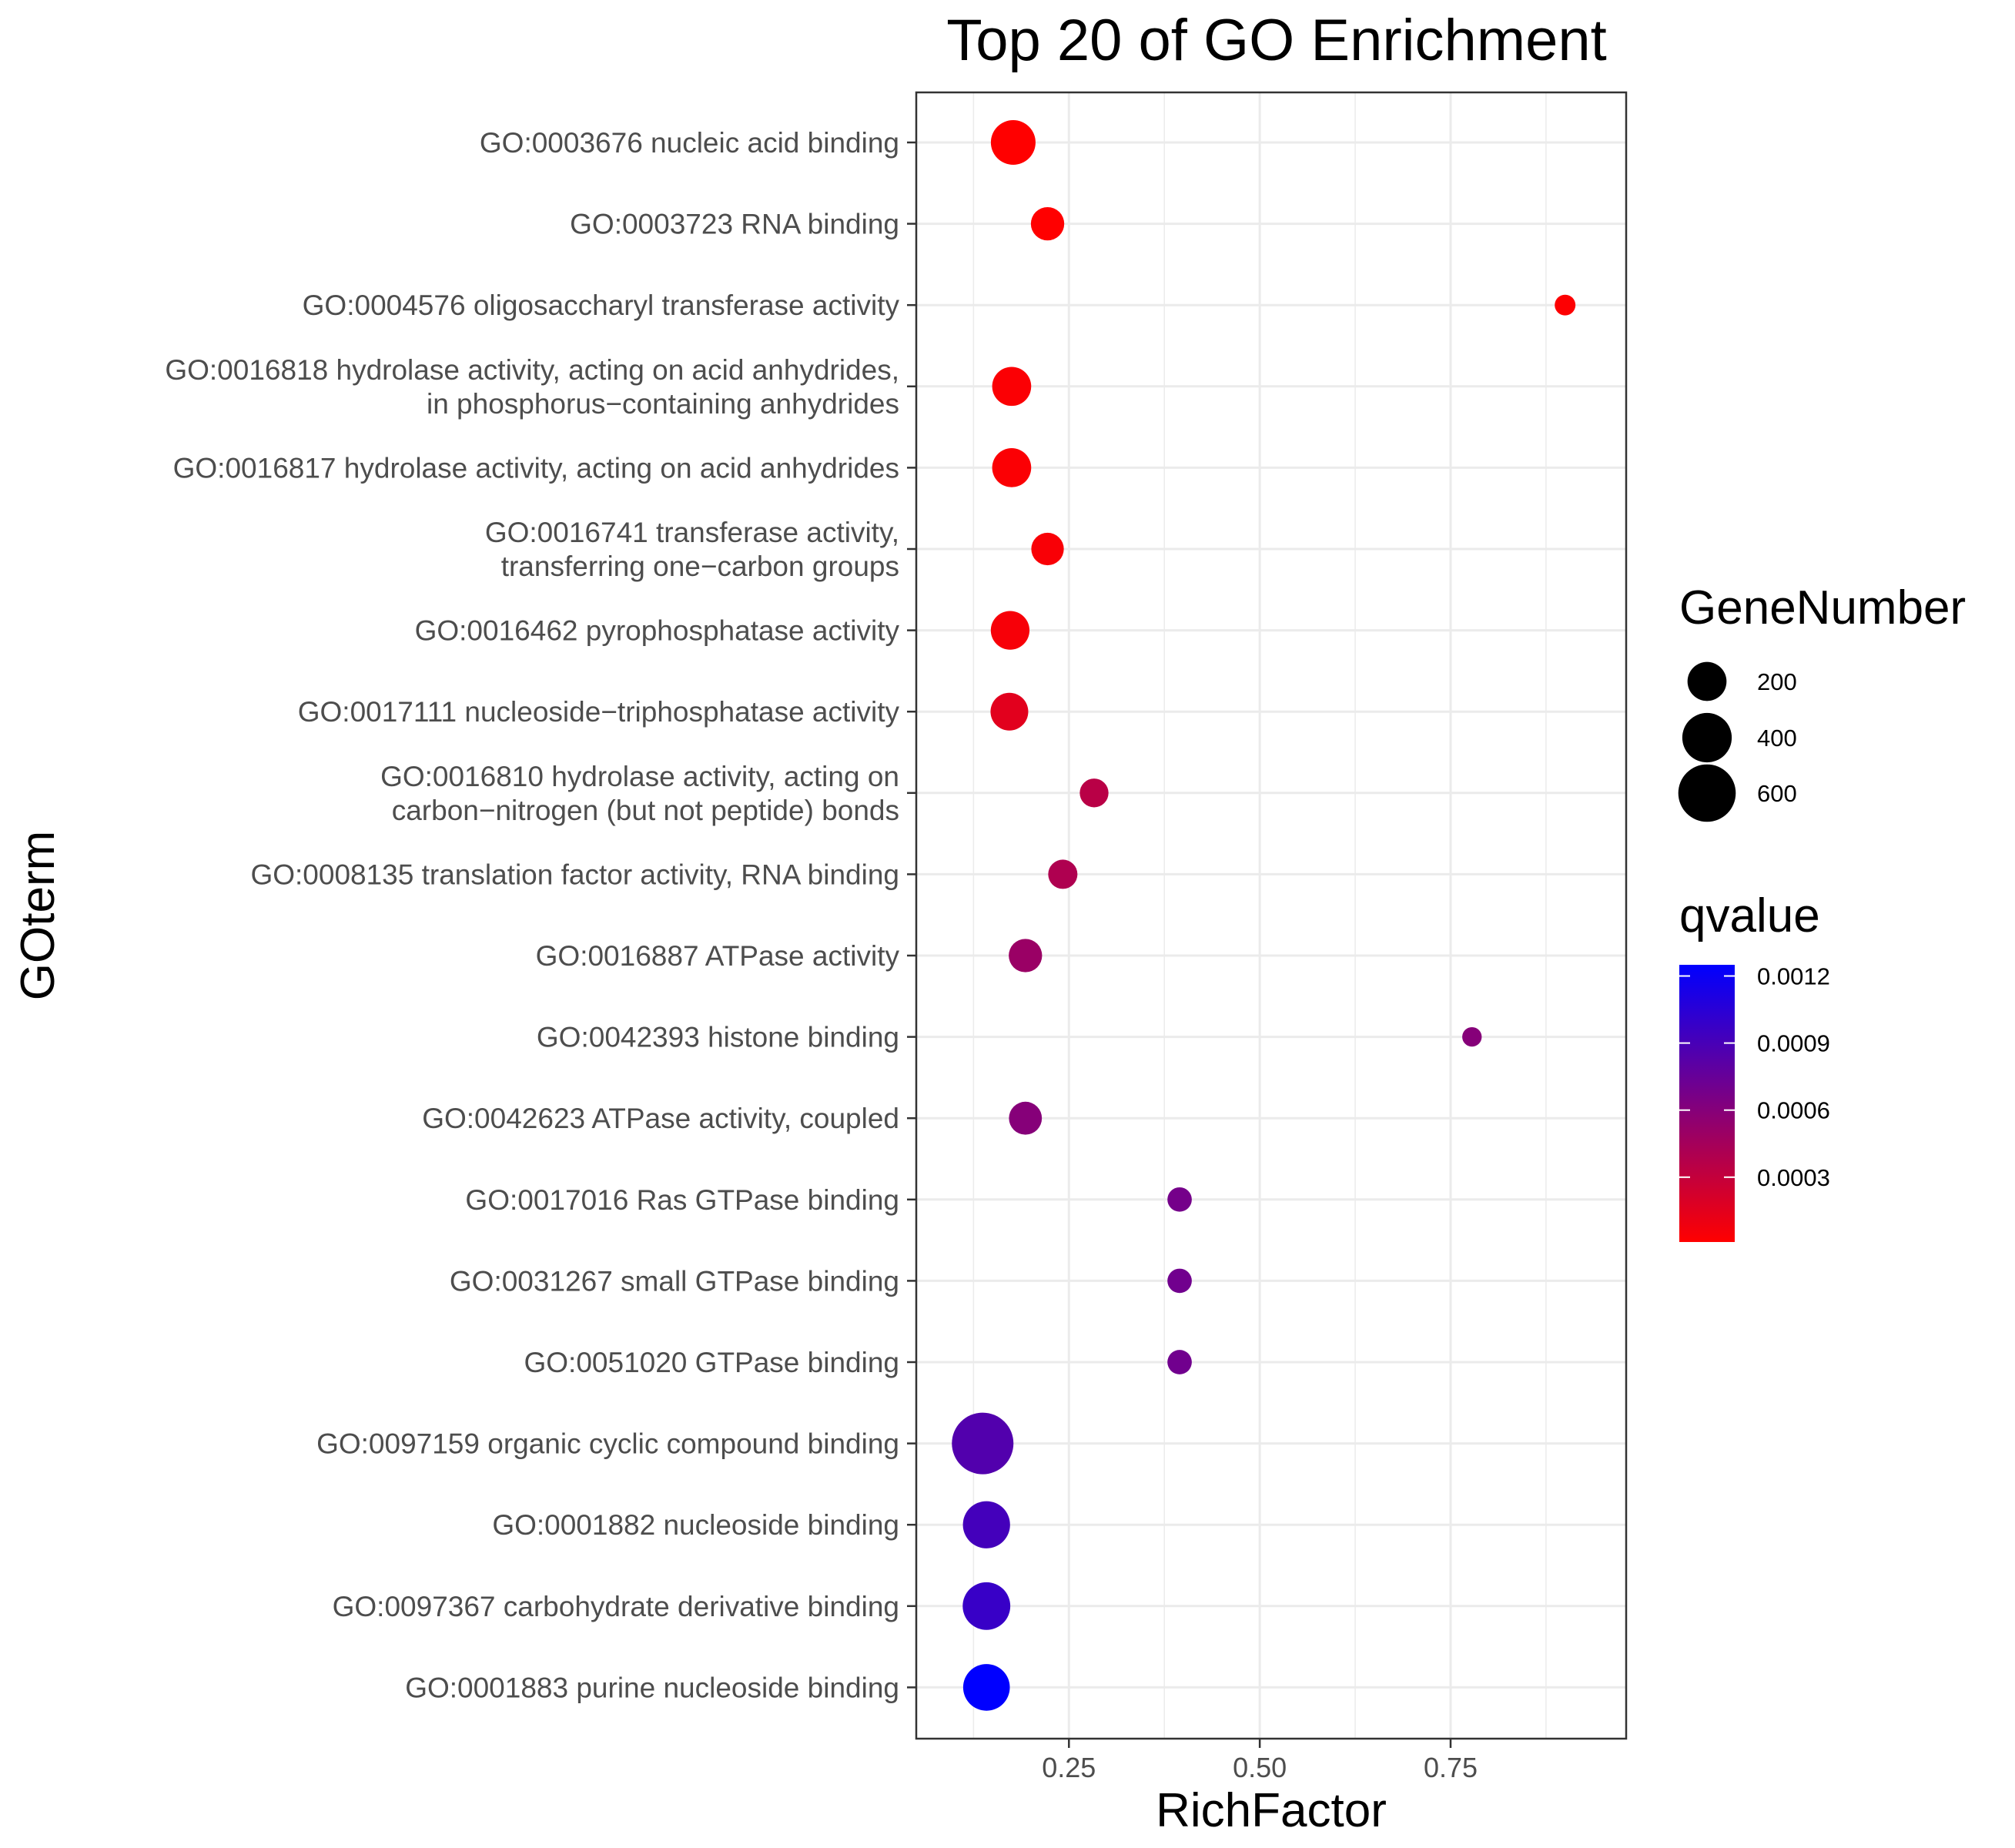  I want to click on y-tick-label: GO:0042393 histone binding, so click(718, 1037).